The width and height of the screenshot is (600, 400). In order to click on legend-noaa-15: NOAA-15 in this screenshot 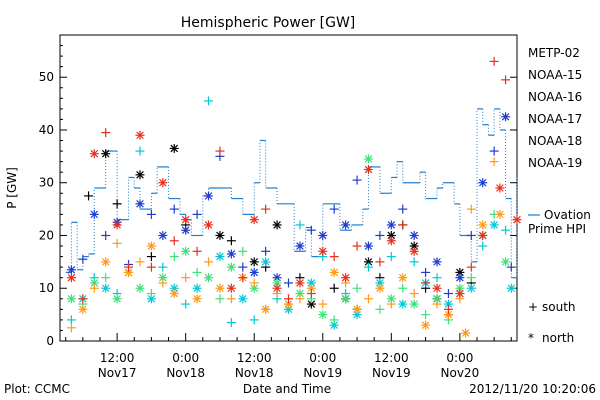, I will do `click(555, 75)`.